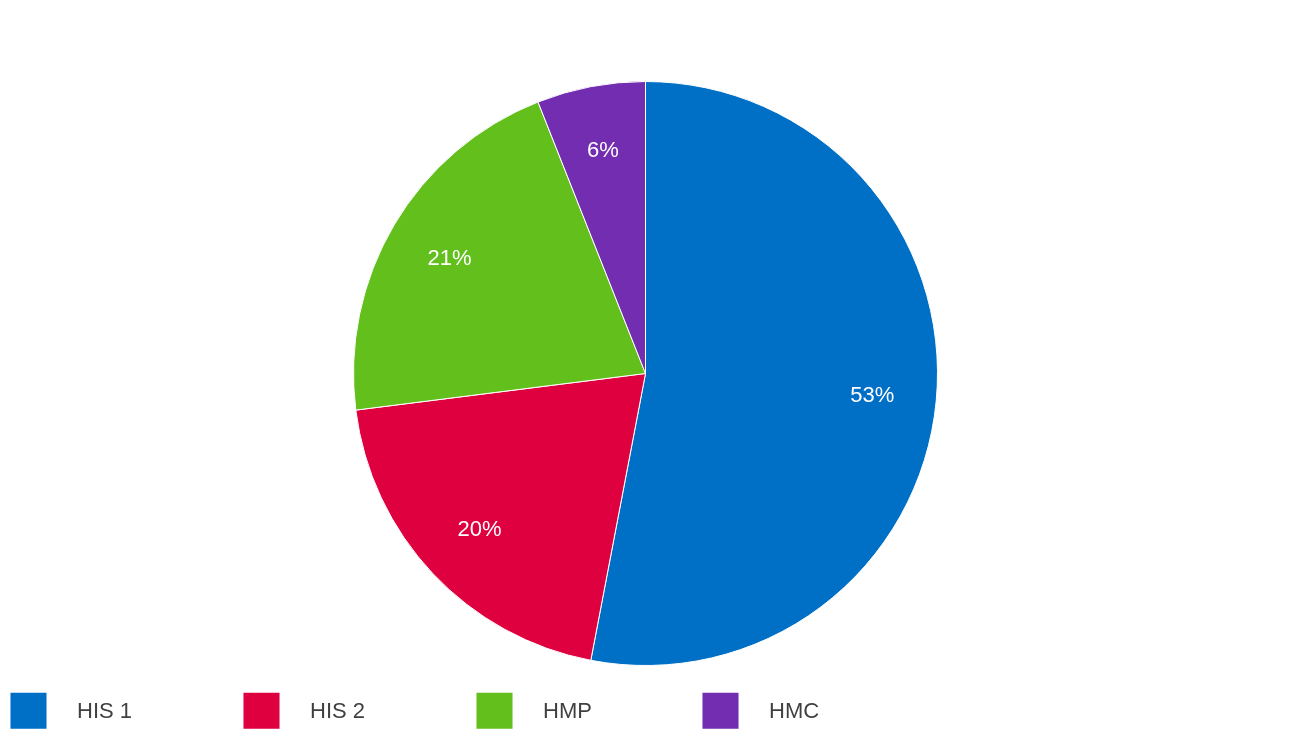  Describe the element at coordinates (872, 394) in the screenshot. I see `data-label: 53%` at that location.